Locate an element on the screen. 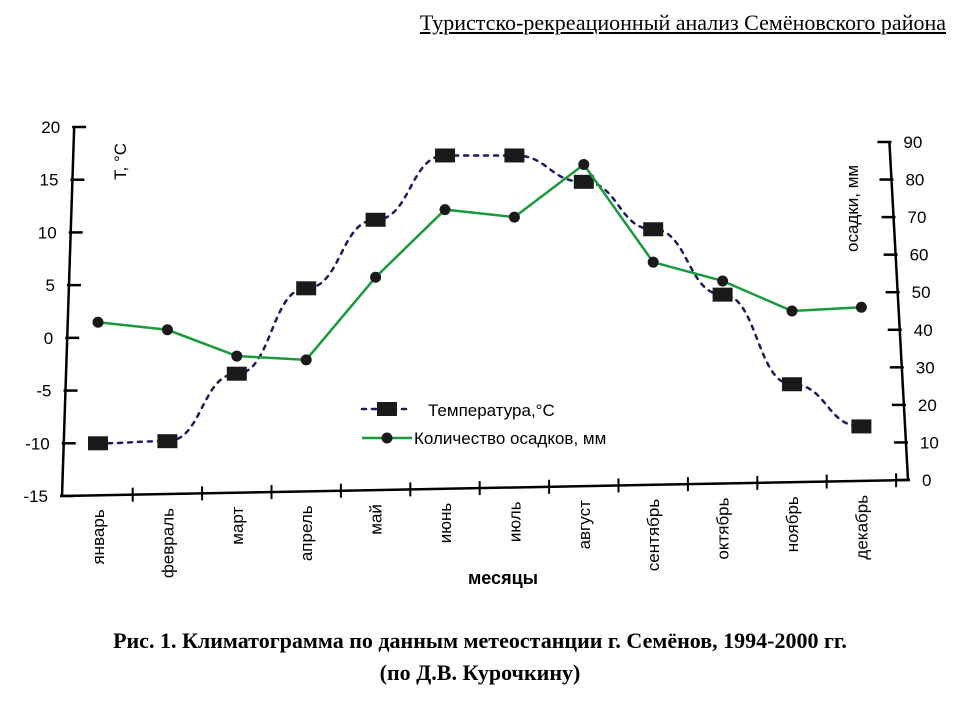 Image resolution: width=960 pixels, height=720 pixels. left-axis-tick-label: 20 is located at coordinates (50, 127).